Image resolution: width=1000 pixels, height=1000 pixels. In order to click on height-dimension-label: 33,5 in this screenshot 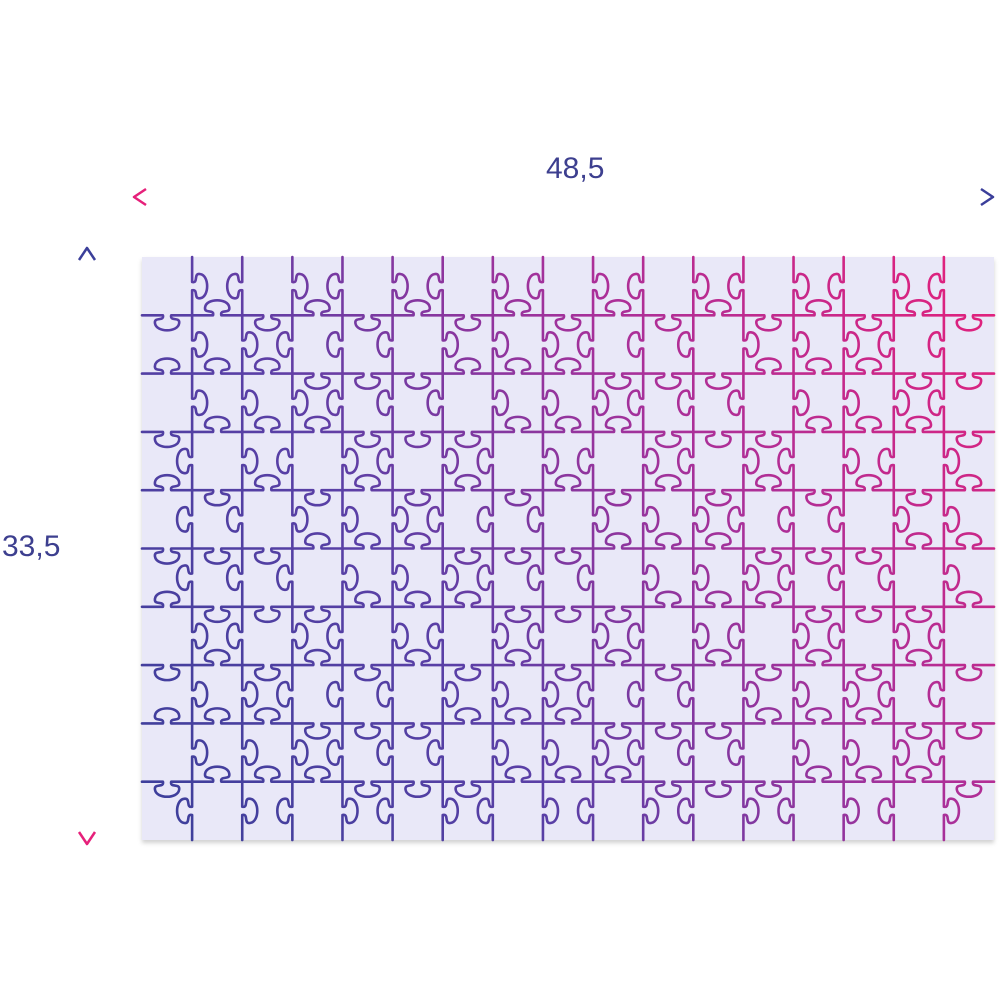, I will do `click(31, 546)`.